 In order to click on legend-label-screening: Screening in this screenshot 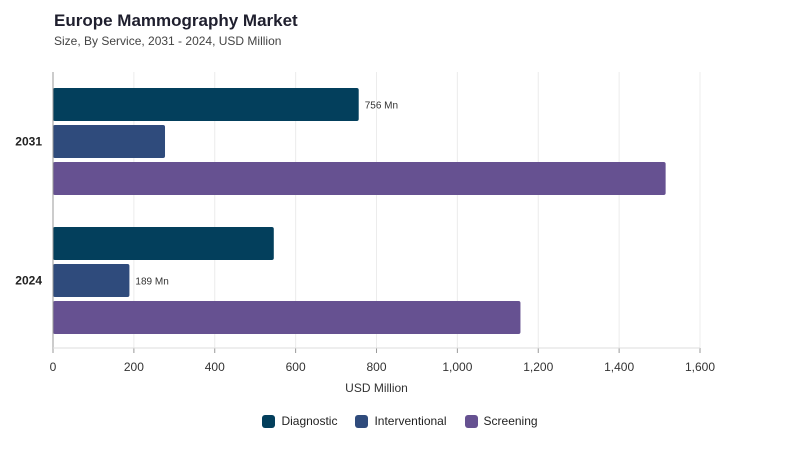, I will do `click(510, 421)`.